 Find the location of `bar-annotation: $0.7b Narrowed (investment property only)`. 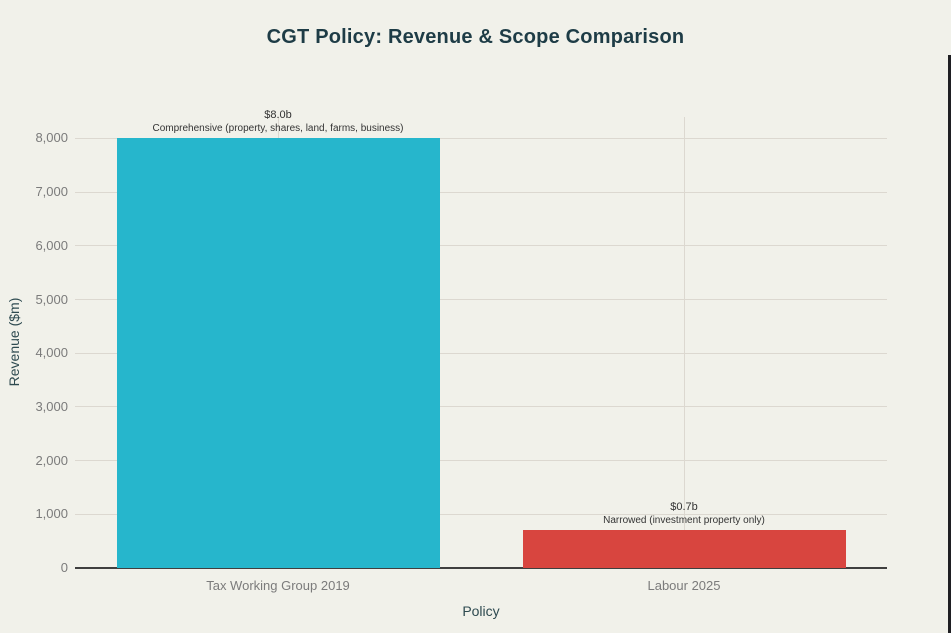

bar-annotation: $0.7b Narrowed (investment property only) is located at coordinates (684, 514).